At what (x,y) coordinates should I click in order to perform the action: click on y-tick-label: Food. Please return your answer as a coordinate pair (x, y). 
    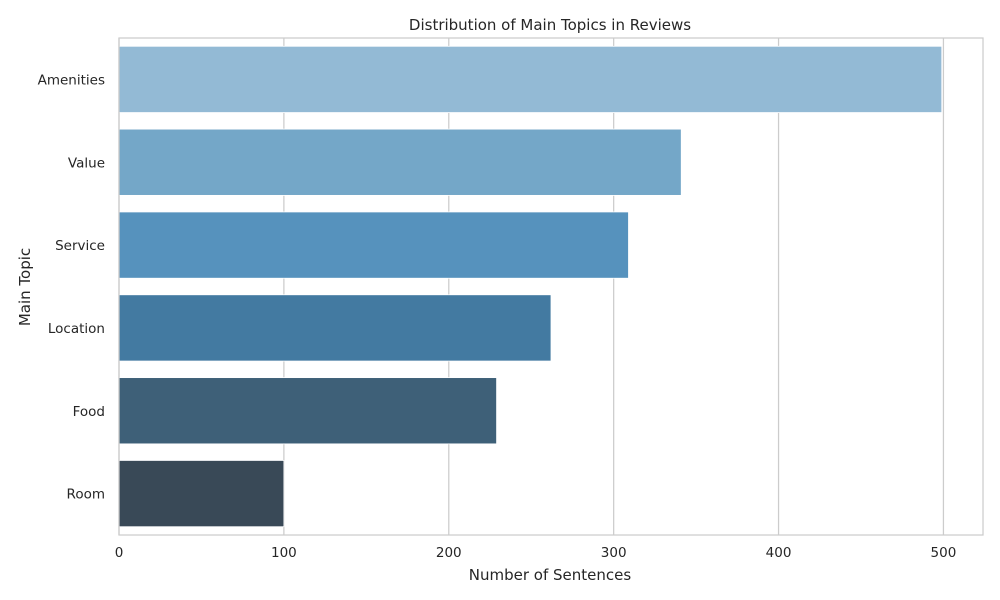
    Looking at the image, I should click on (89, 412).